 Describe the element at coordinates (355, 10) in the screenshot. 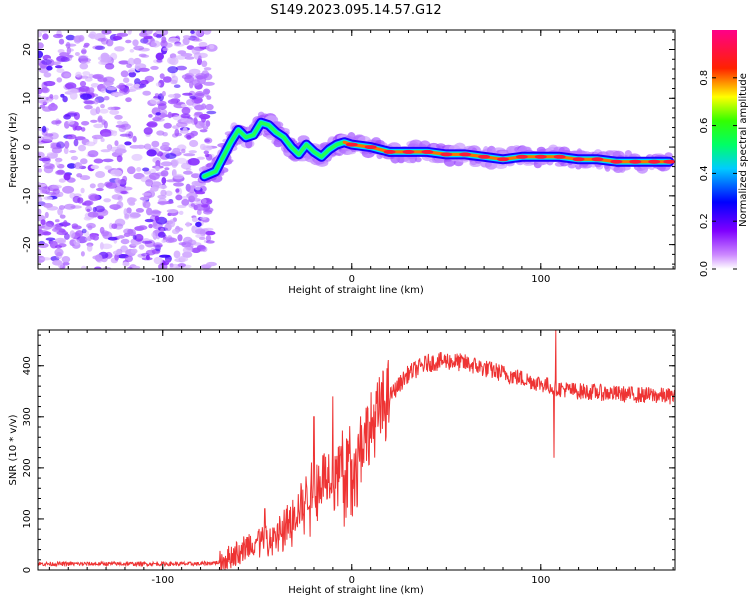

I see `figure-title: S149.2023.095.14.57.G12` at that location.